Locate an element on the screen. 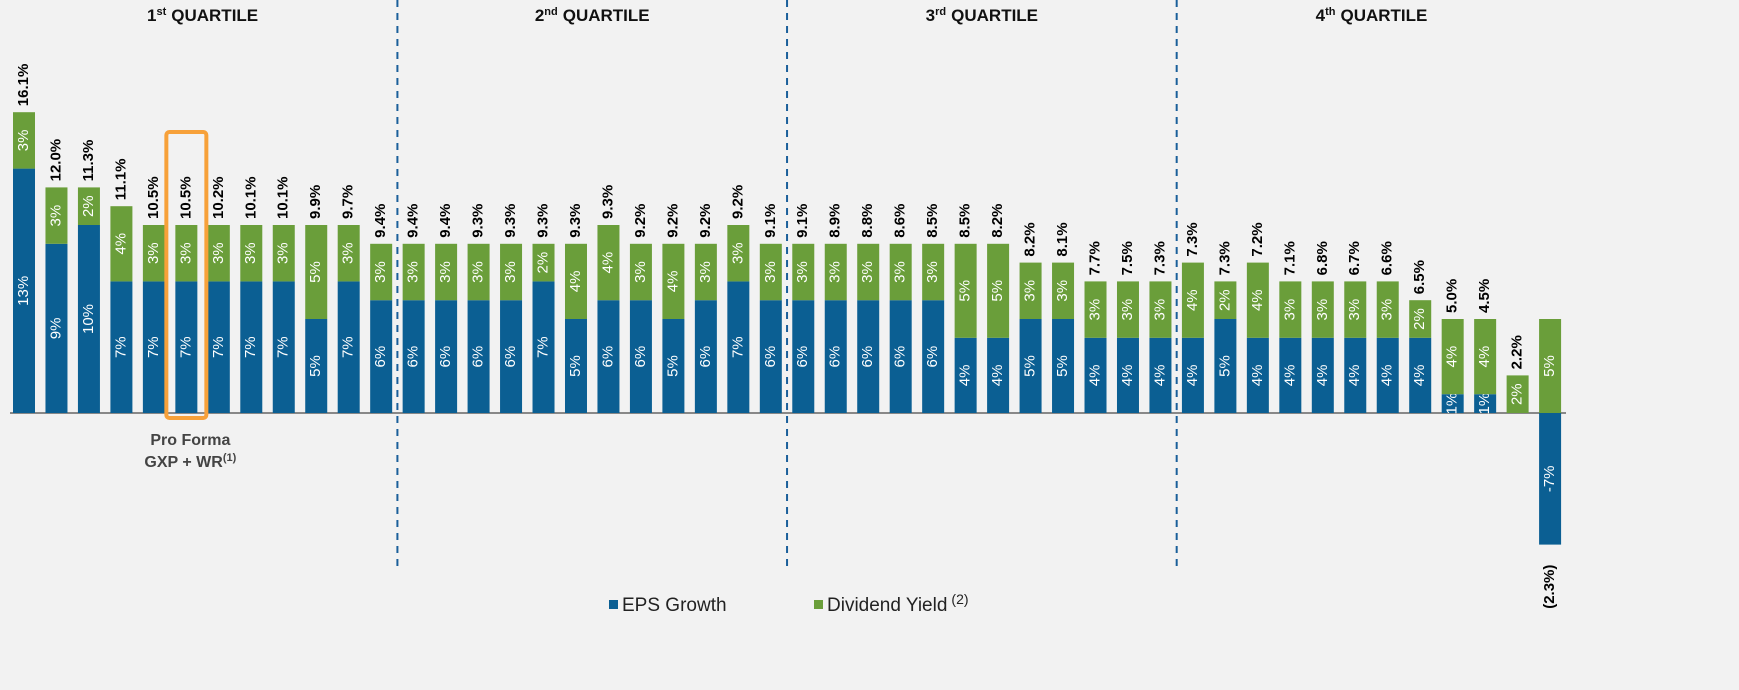 This screenshot has width=1739, height=690. legend-swatch is located at coordinates (818, 604).